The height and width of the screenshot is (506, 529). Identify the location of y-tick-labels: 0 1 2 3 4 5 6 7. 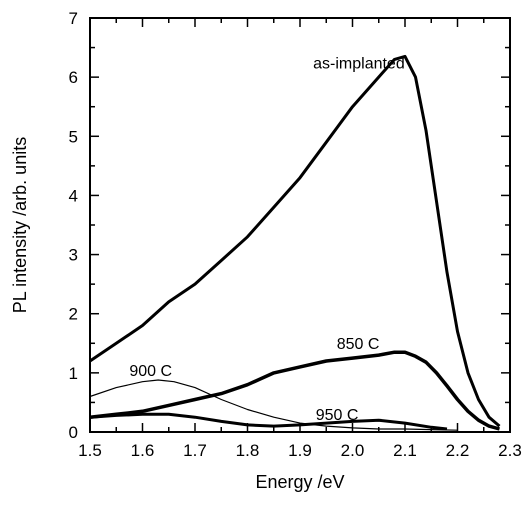
(73, 225).